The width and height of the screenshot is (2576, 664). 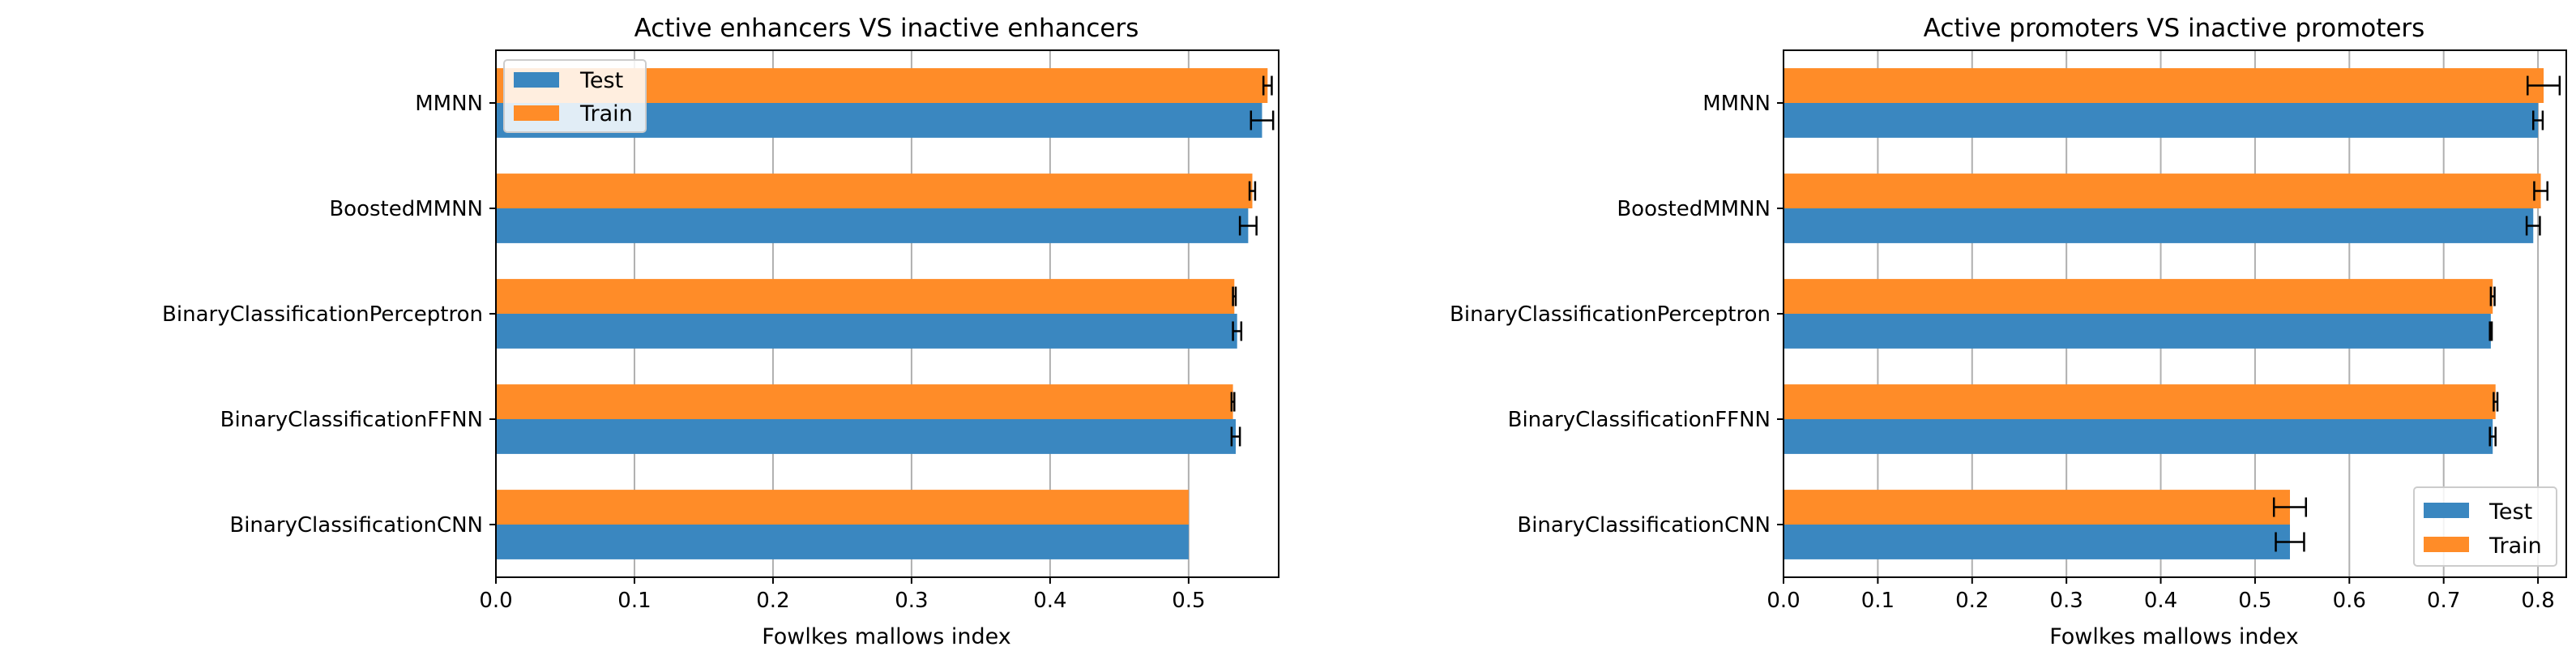 I want to click on chart-title: Active promoters VS inactive promoters, so click(x=2174, y=28).